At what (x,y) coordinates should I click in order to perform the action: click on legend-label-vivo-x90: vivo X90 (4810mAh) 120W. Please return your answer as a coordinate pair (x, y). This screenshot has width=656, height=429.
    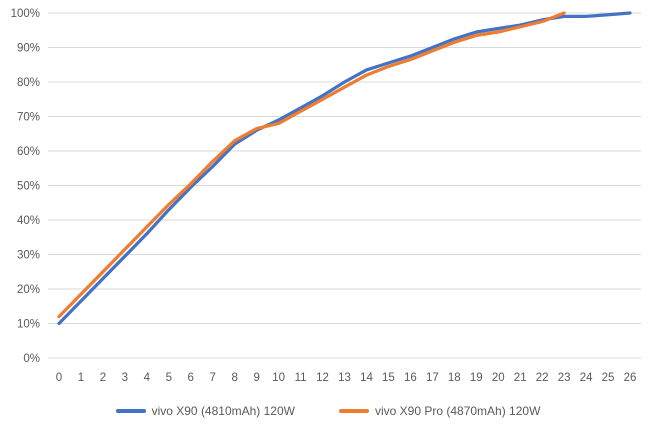
    Looking at the image, I should click on (223, 410).